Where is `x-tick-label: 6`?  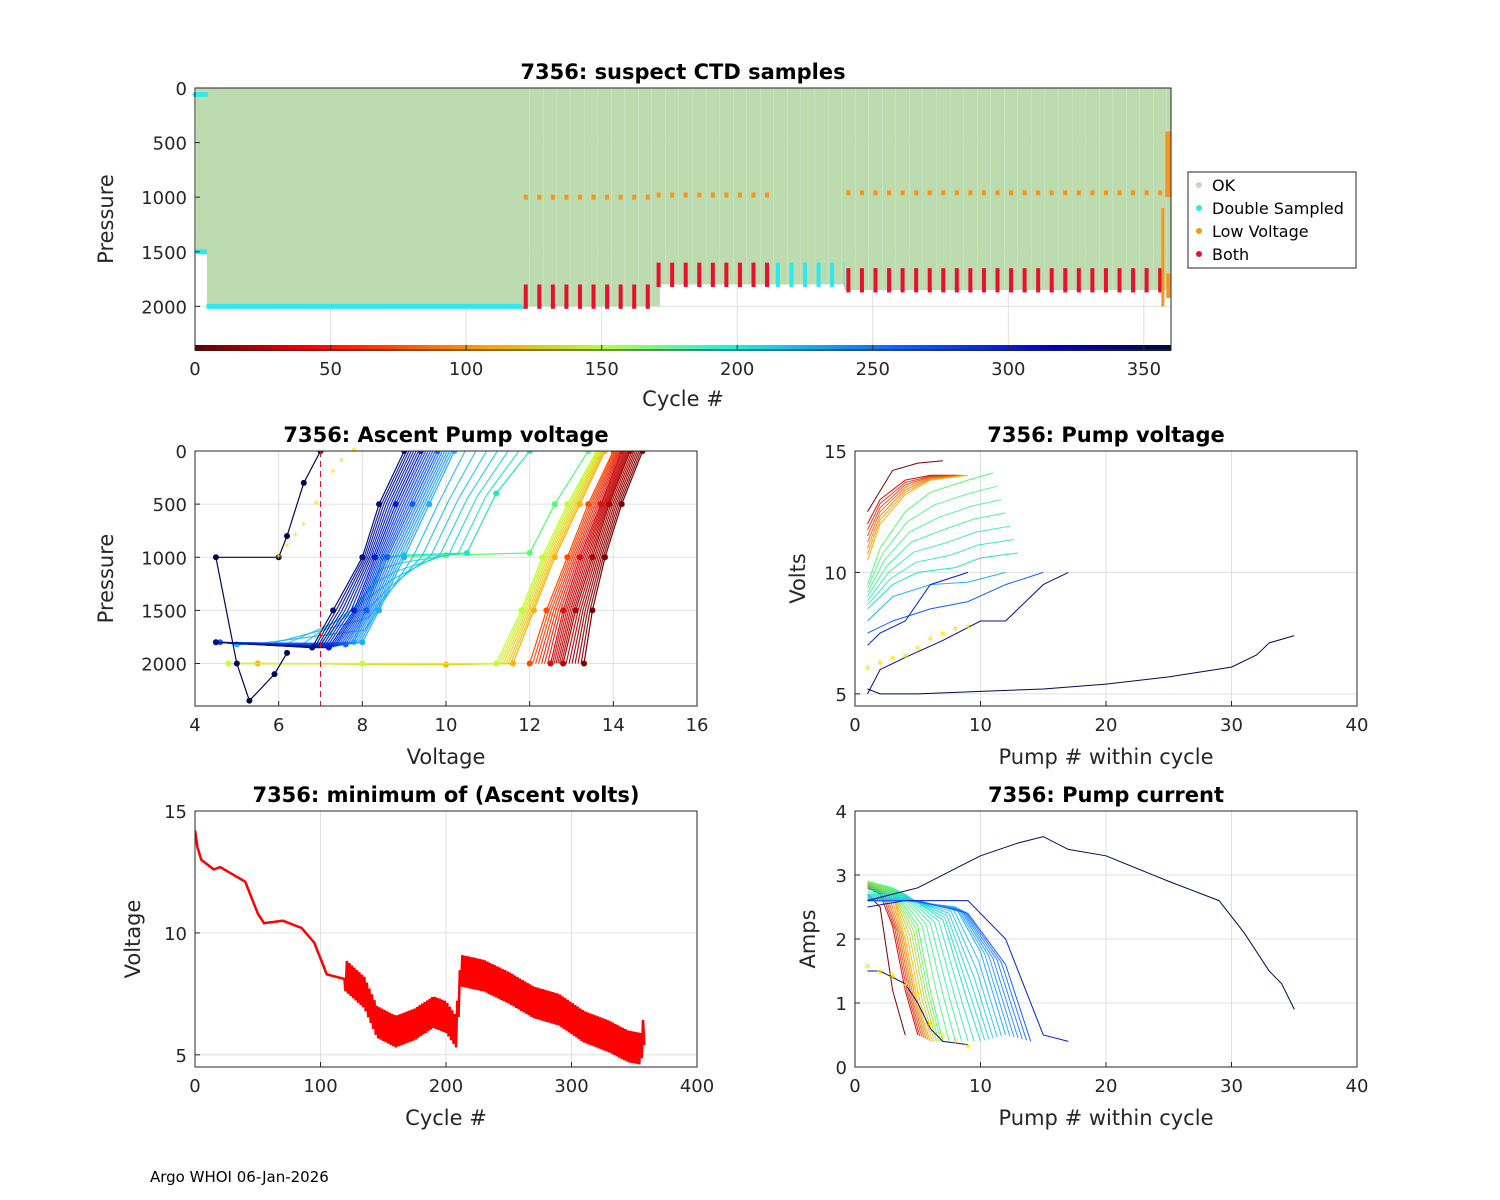
x-tick-label: 6 is located at coordinates (278, 725).